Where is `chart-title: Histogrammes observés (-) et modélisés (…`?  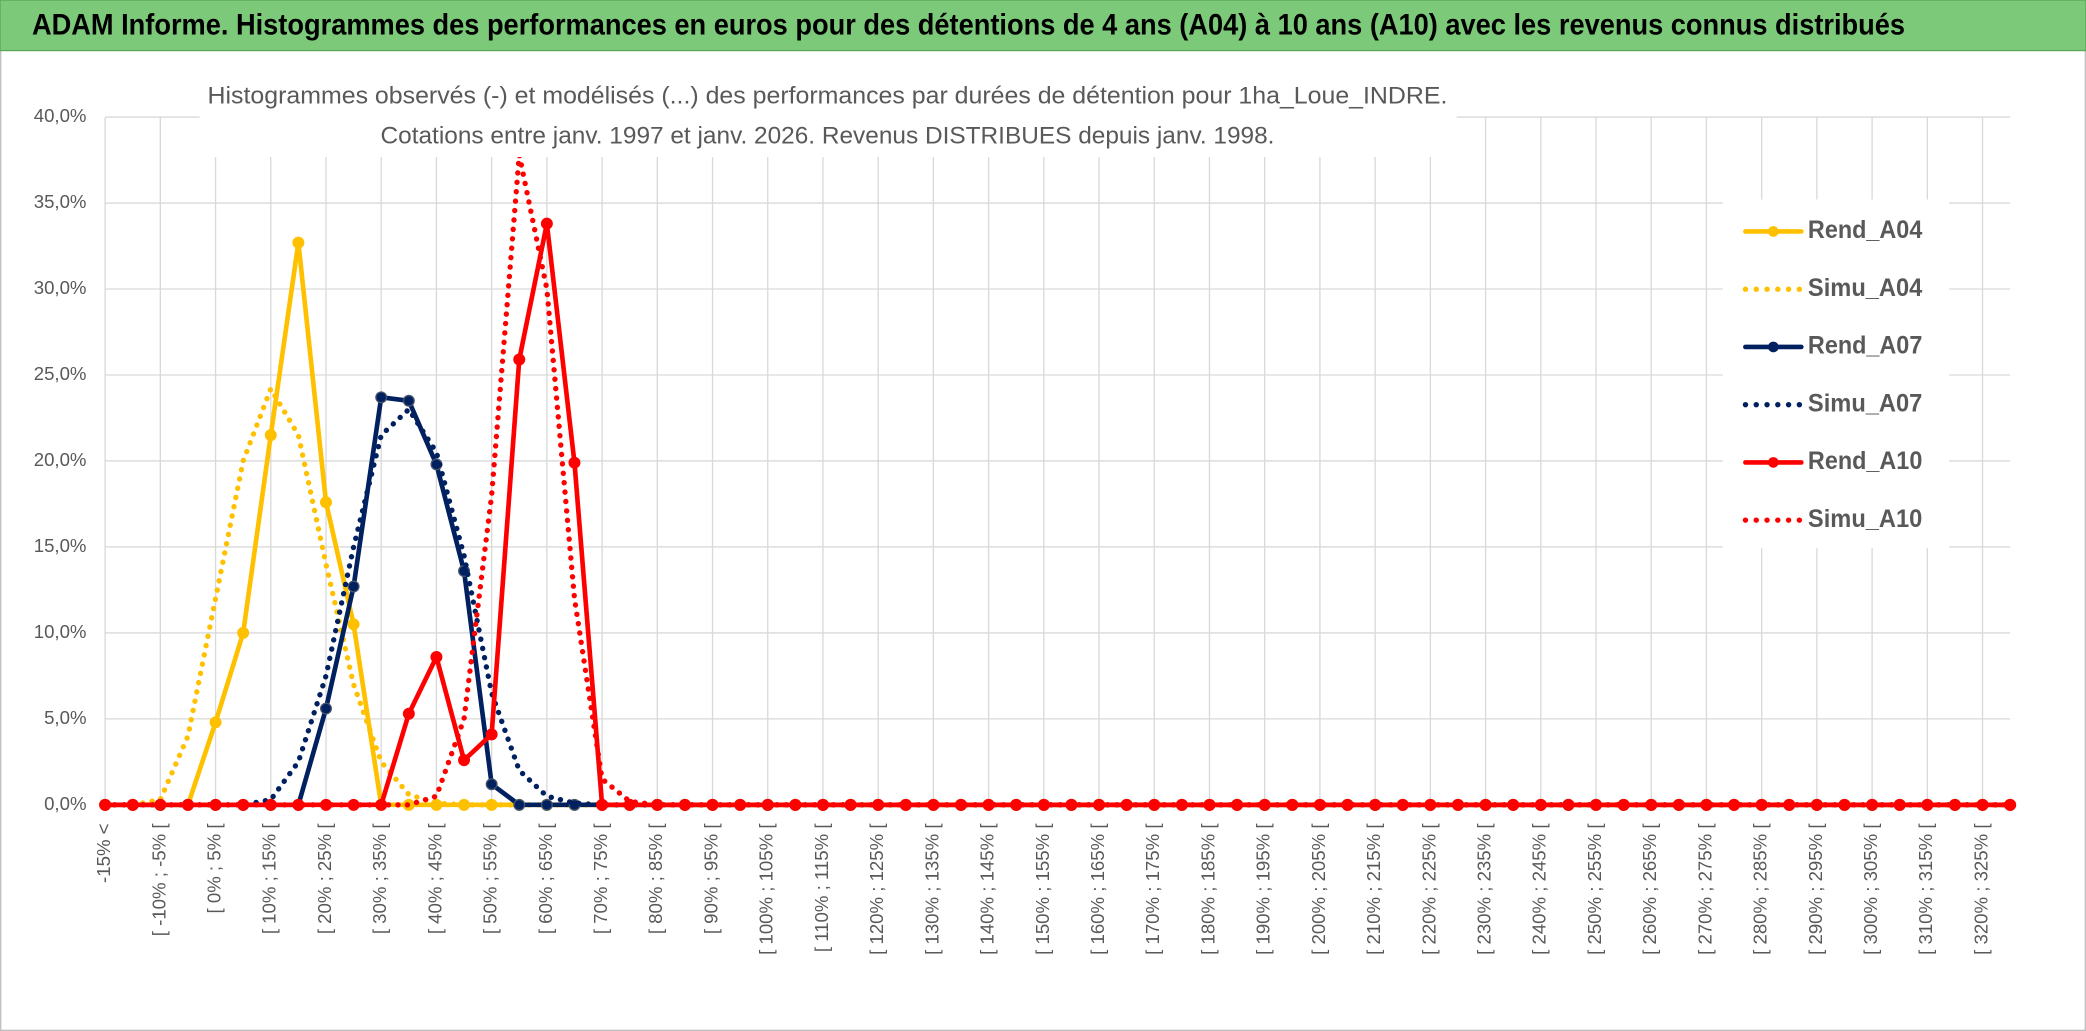
chart-title: Histogrammes observés (-) et modélisés (… is located at coordinates (828, 95).